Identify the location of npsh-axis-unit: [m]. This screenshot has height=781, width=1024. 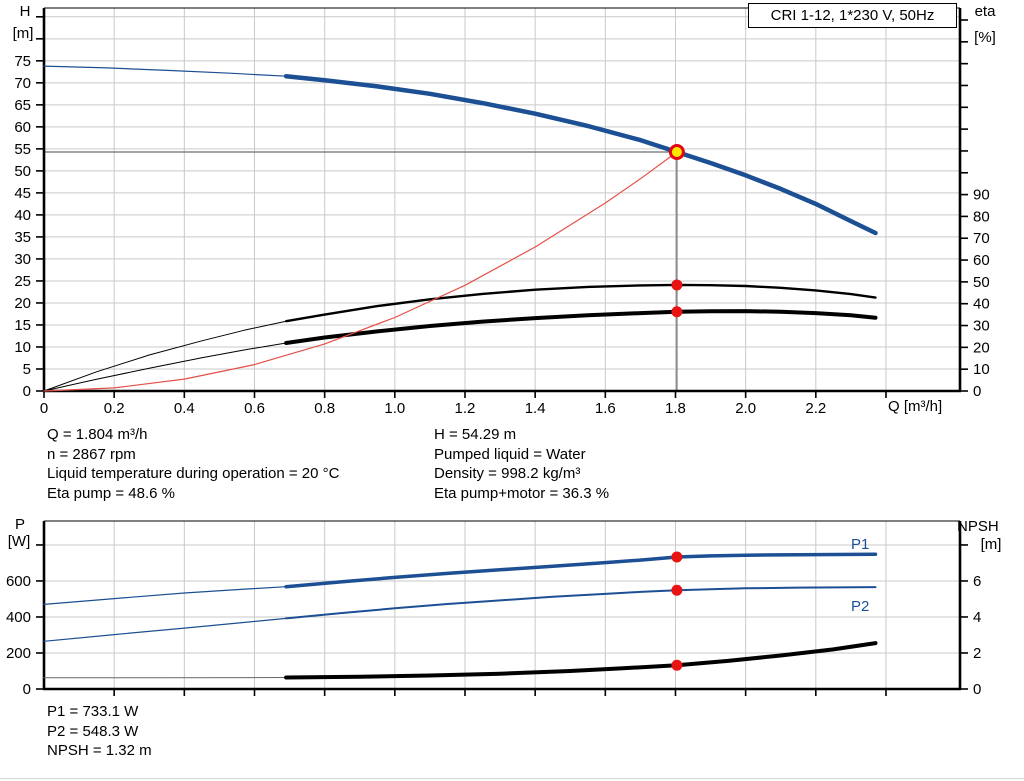
(991, 544).